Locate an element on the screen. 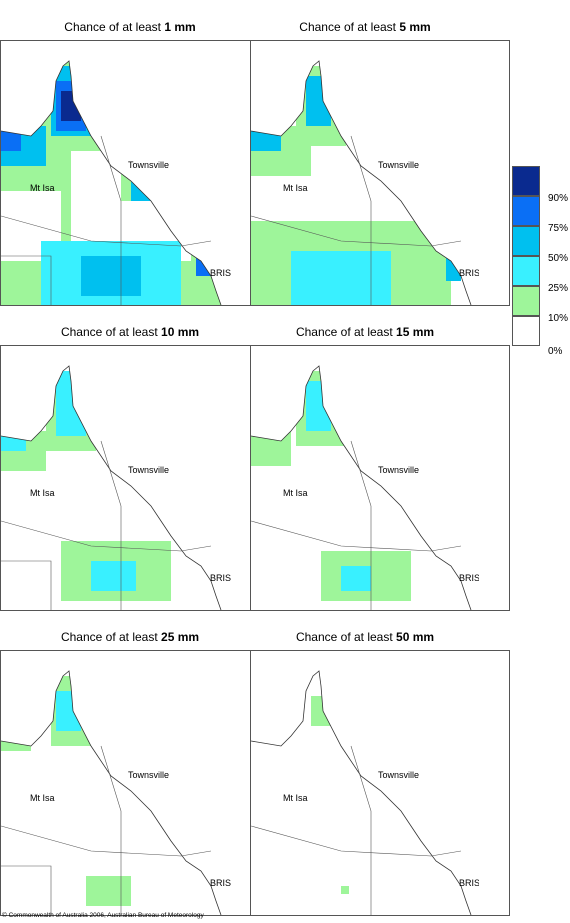  map-50mm: Townsville Mt Isa BRIS is located at coordinates (380, 783).